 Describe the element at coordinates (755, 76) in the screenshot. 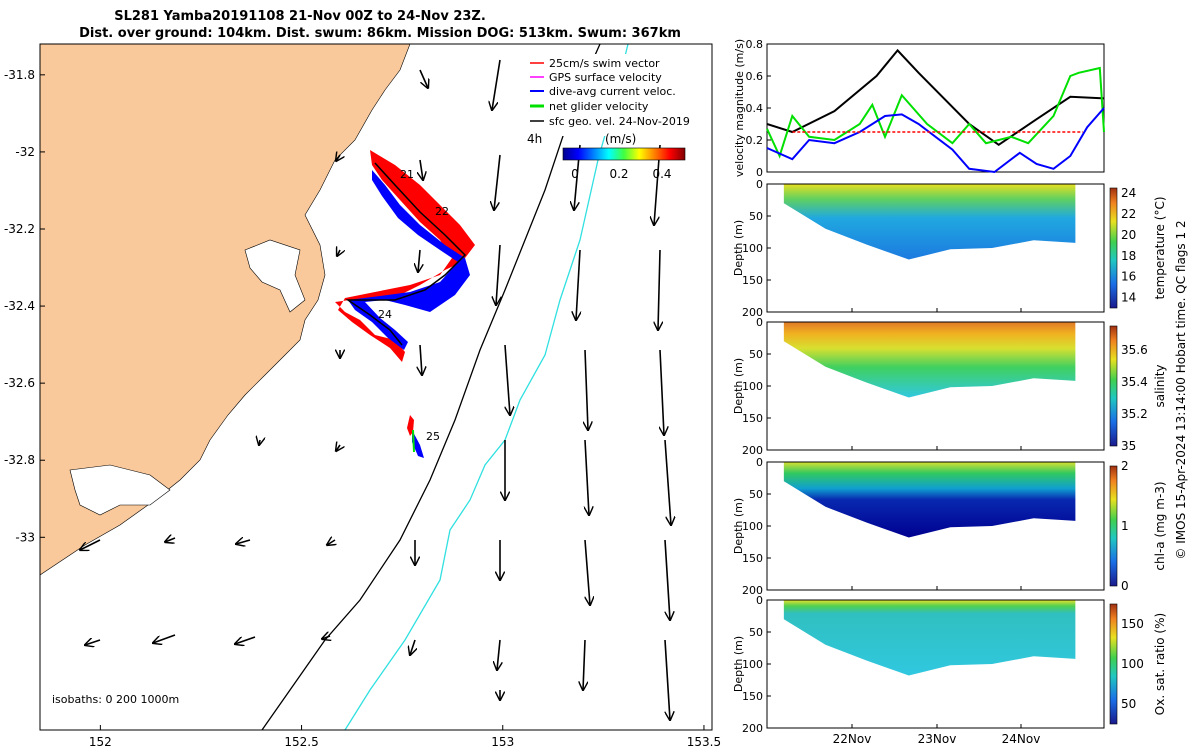

I see `velocity-y-tick-label: 0.6` at that location.